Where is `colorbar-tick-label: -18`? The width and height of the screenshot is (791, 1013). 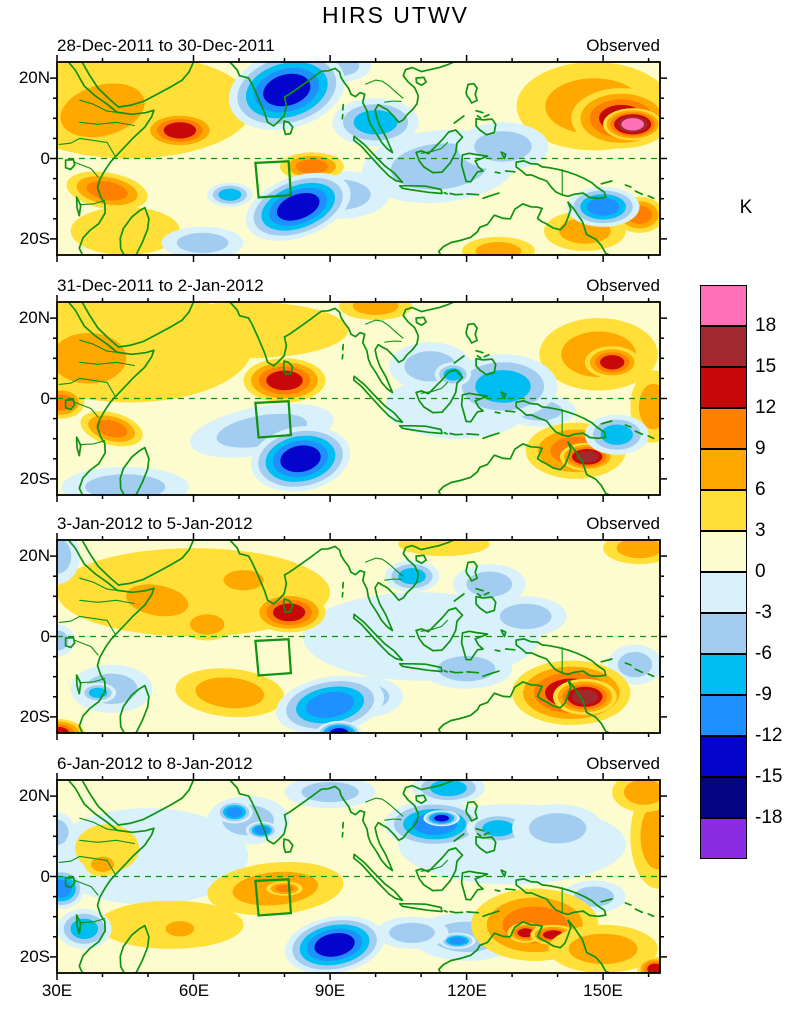 colorbar-tick-label: -18 is located at coordinates (769, 817).